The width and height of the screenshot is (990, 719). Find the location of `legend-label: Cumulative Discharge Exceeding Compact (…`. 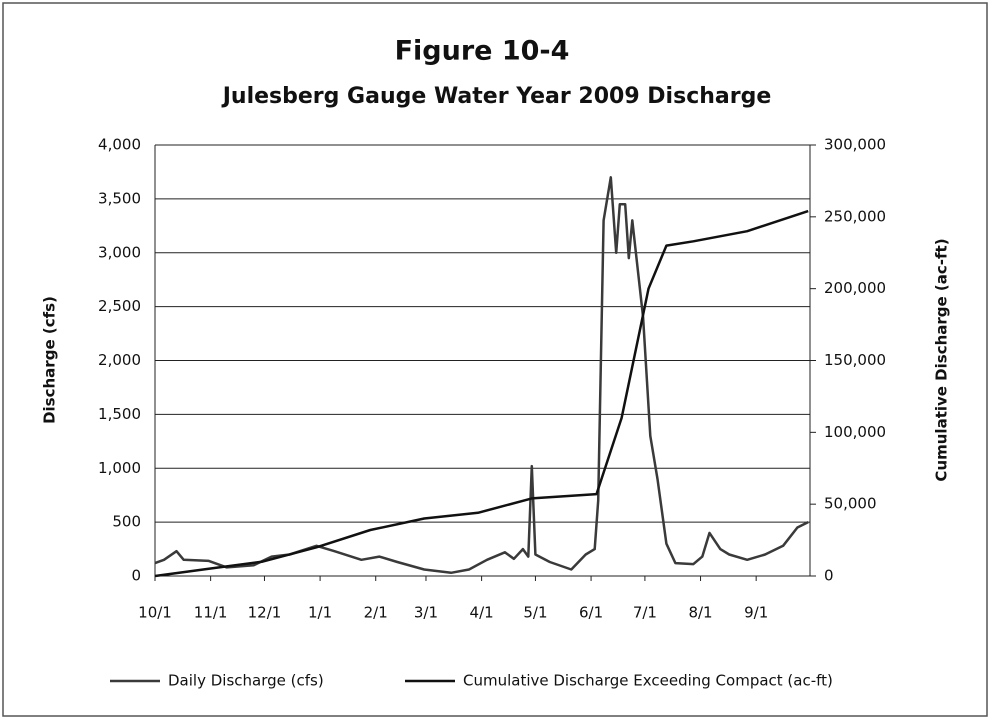

legend-label: Cumulative Discharge Exceeding Compact (… is located at coordinates (648, 681).